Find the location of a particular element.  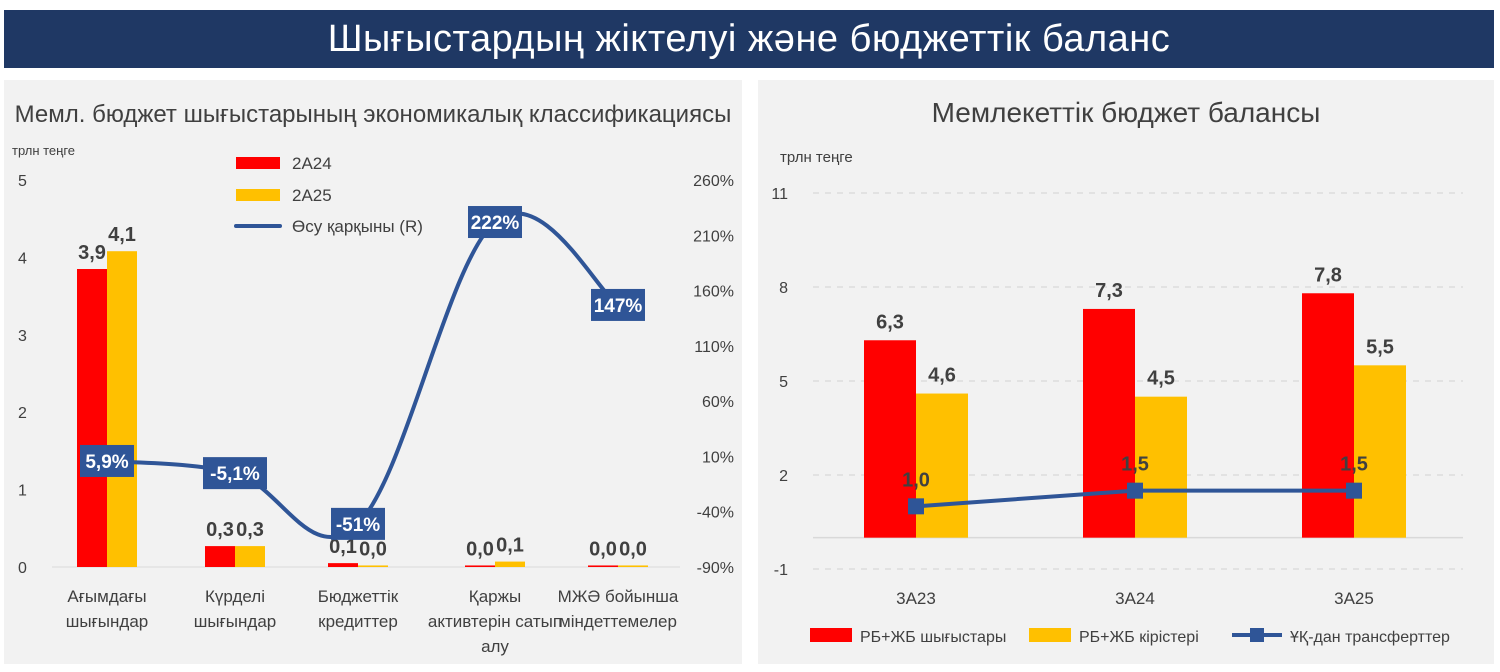

y2-tick-label: -40% is located at coordinates (715, 513).